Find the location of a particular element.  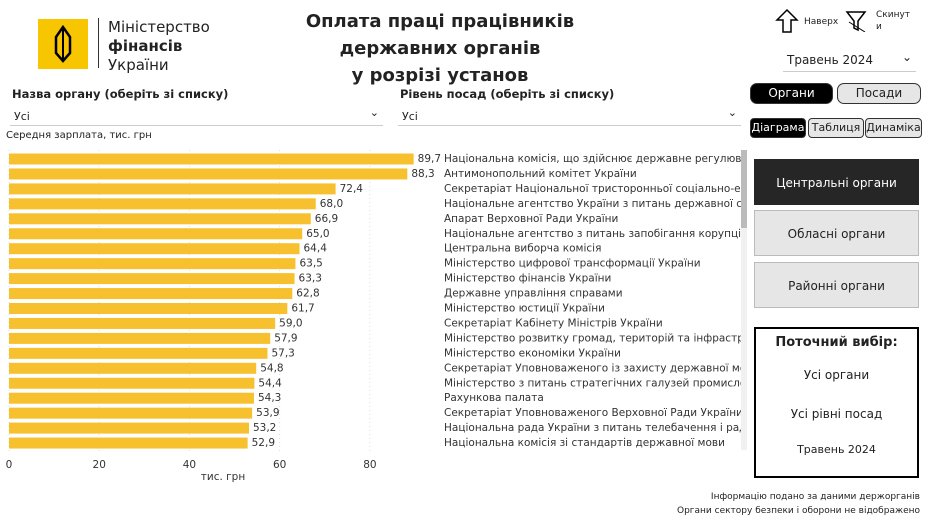

value-label: 53,9 is located at coordinates (267, 413).